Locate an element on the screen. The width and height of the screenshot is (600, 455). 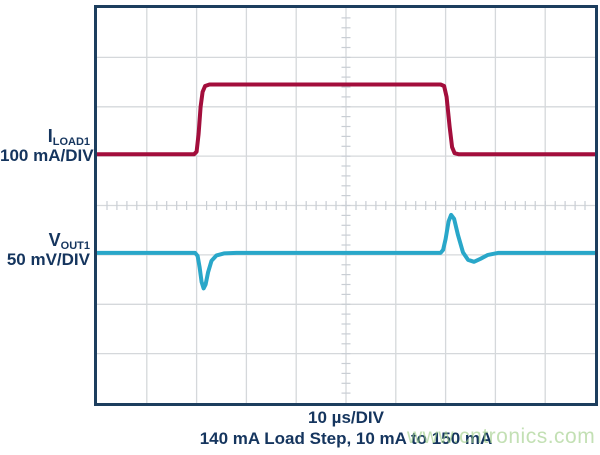
iload1-symbol-line: ILOAD1 is located at coordinates (45, 137).